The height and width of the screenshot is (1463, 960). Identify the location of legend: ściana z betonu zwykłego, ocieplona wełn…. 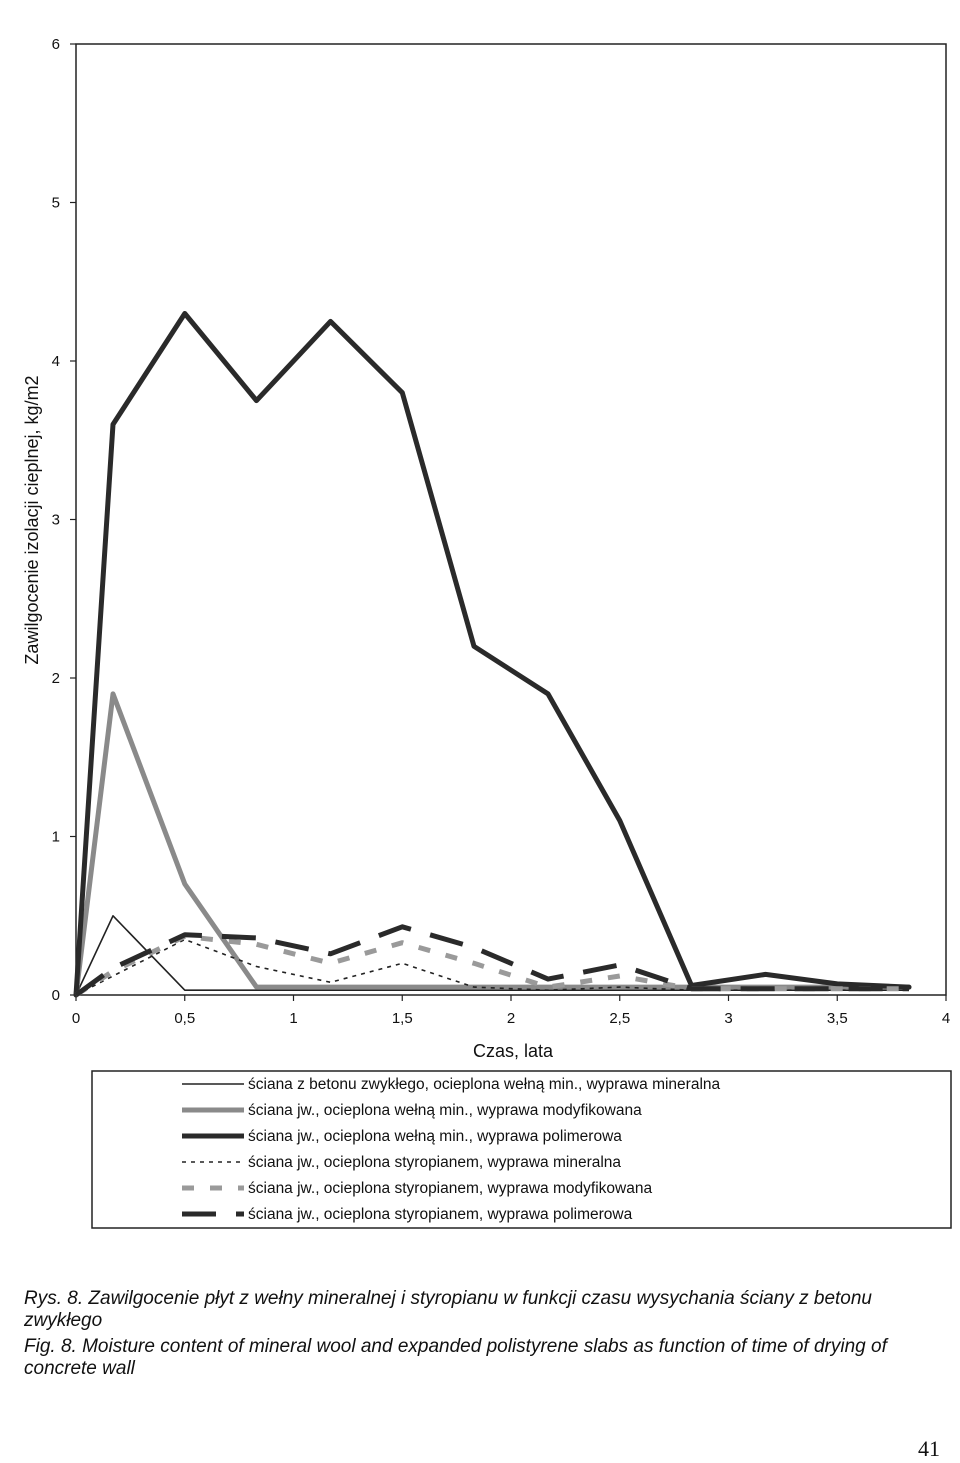
(451, 1149).